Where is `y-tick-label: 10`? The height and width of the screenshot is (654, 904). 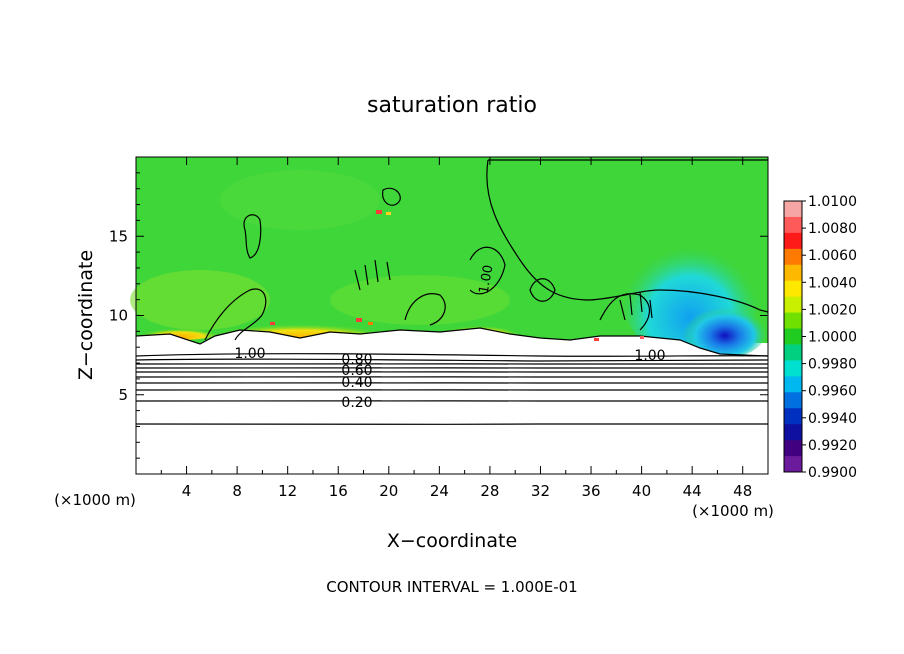
y-tick-label: 10 is located at coordinates (118, 316).